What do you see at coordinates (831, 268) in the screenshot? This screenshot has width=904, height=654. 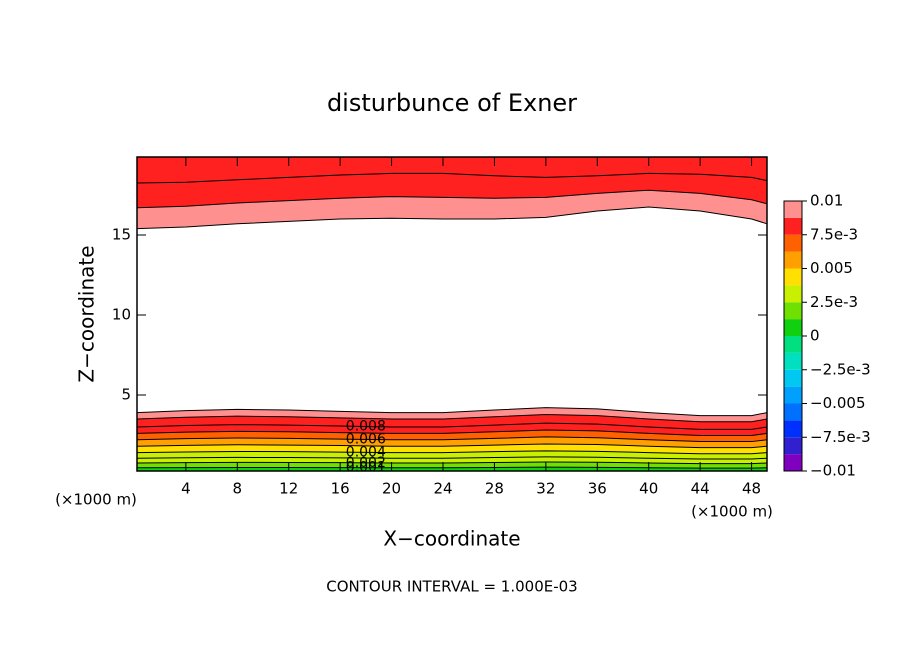 I see `colorbar-tick-label: 0.005` at bounding box center [831, 268].